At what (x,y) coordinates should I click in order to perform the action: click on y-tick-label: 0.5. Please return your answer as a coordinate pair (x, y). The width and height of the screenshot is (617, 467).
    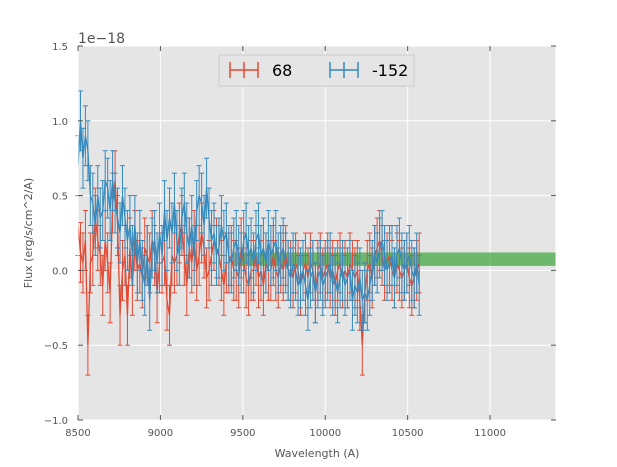
    Looking at the image, I should click on (60, 197).